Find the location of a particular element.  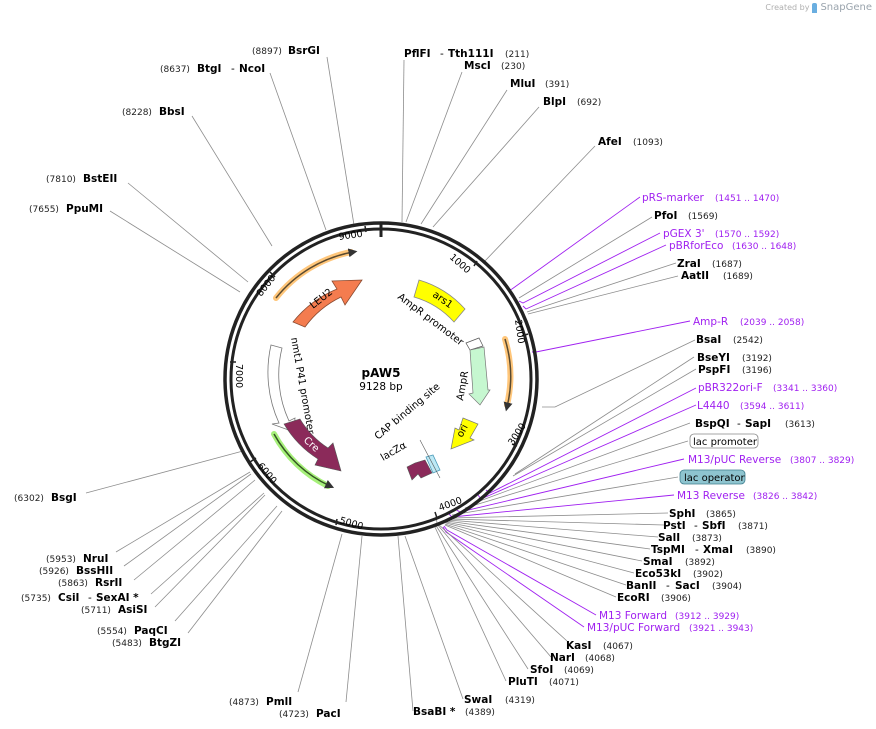

primer-prs-marker: pRS-marker is located at coordinates (673, 198).